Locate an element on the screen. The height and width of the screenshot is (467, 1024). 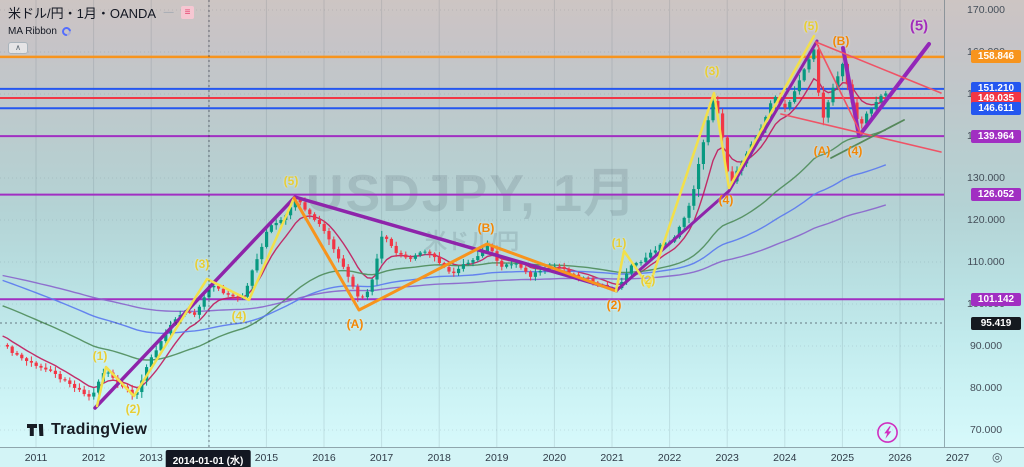
symbol-title: 米ドル/円・1月・OANDA is located at coordinates (82, 13).